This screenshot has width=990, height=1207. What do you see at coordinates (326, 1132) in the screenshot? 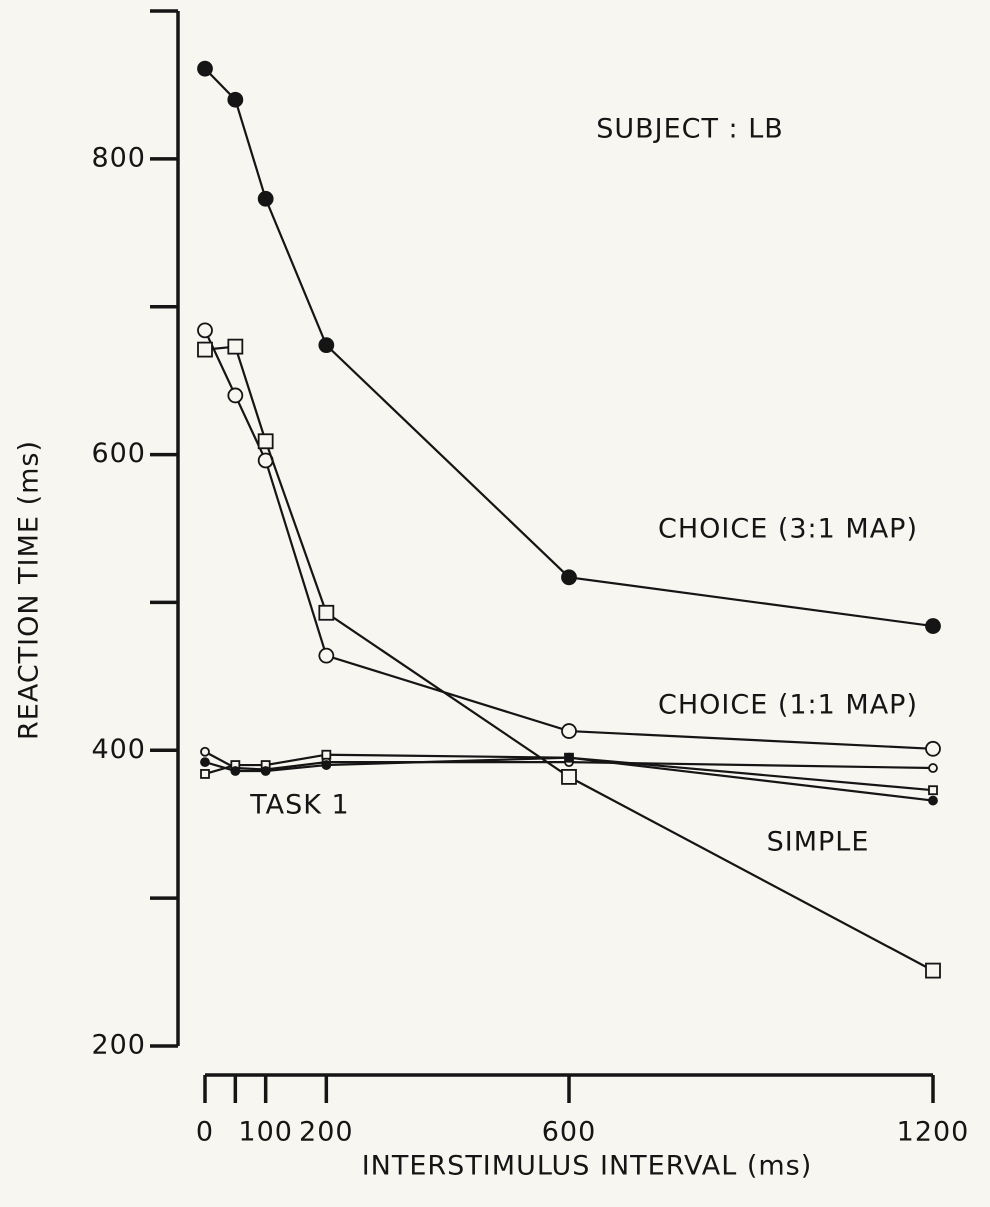
I see `x-tick-label: 200` at bounding box center [326, 1132].